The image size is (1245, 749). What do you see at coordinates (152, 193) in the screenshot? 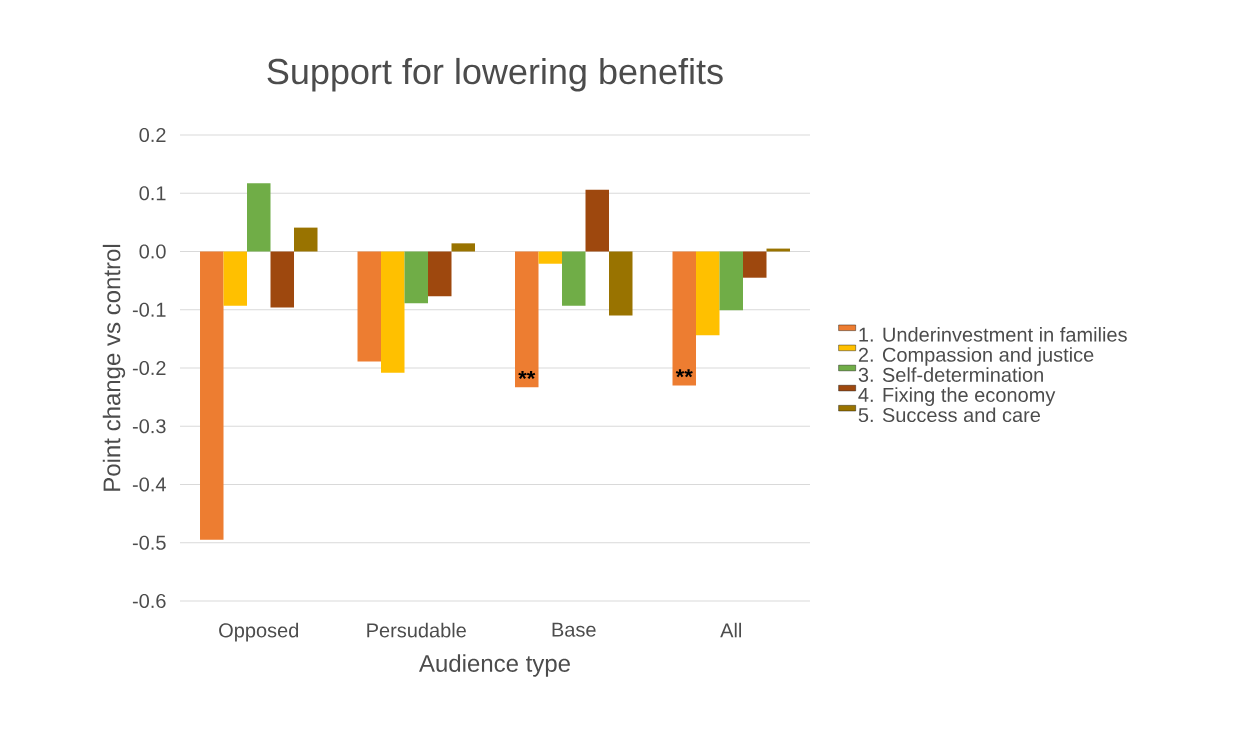
I see `y-tick-label: 0.1` at bounding box center [152, 193].